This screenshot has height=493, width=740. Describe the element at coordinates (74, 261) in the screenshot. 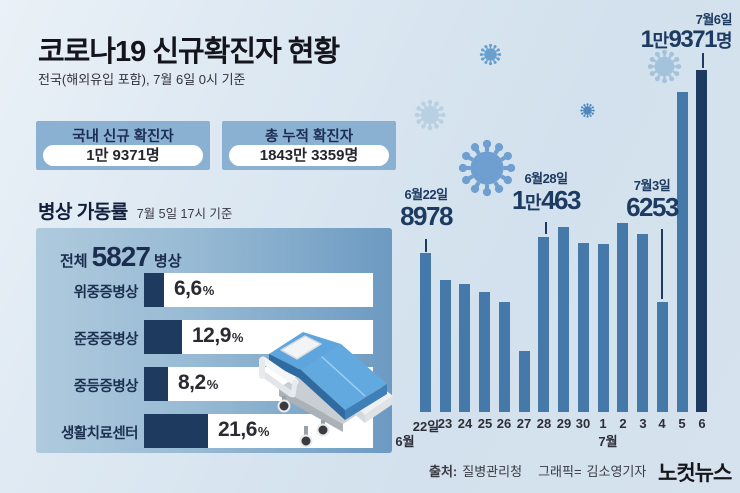

I see `bed-total-prefix: 전체` at that location.